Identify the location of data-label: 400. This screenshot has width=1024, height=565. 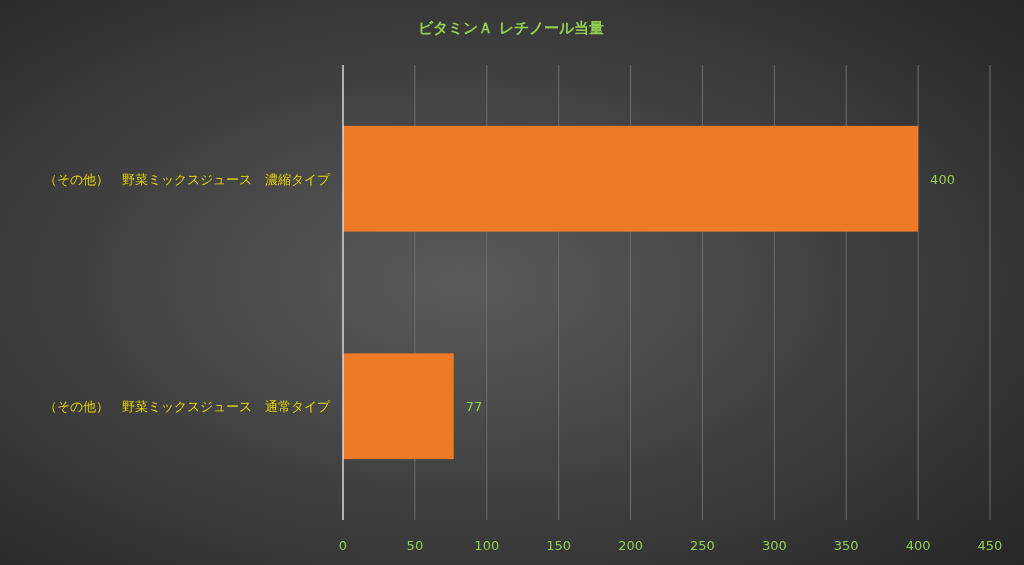
(942, 179).